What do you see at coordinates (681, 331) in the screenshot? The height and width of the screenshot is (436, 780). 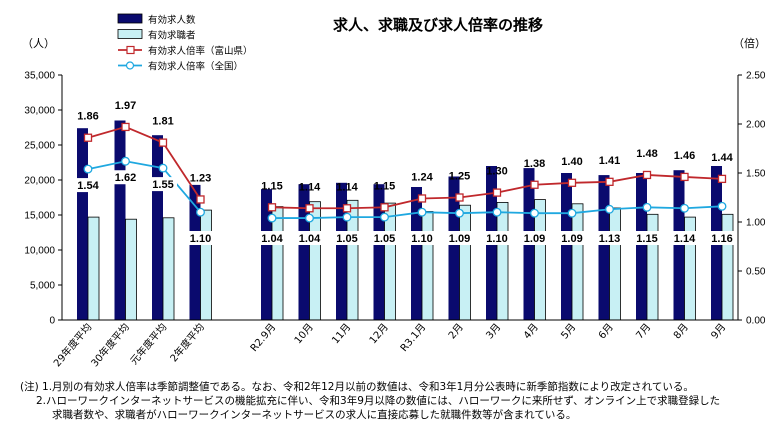 I see `category-label: 8月` at bounding box center [681, 331].